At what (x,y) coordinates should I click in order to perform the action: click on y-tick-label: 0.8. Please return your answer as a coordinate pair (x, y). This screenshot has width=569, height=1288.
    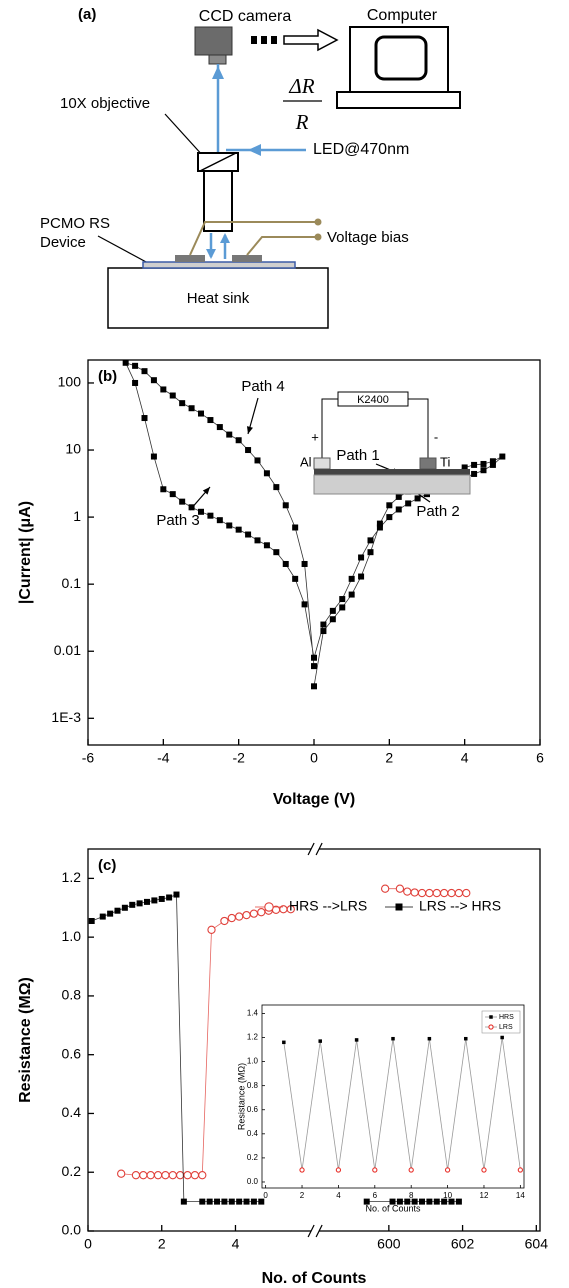
    Looking at the image, I should click on (72, 995).